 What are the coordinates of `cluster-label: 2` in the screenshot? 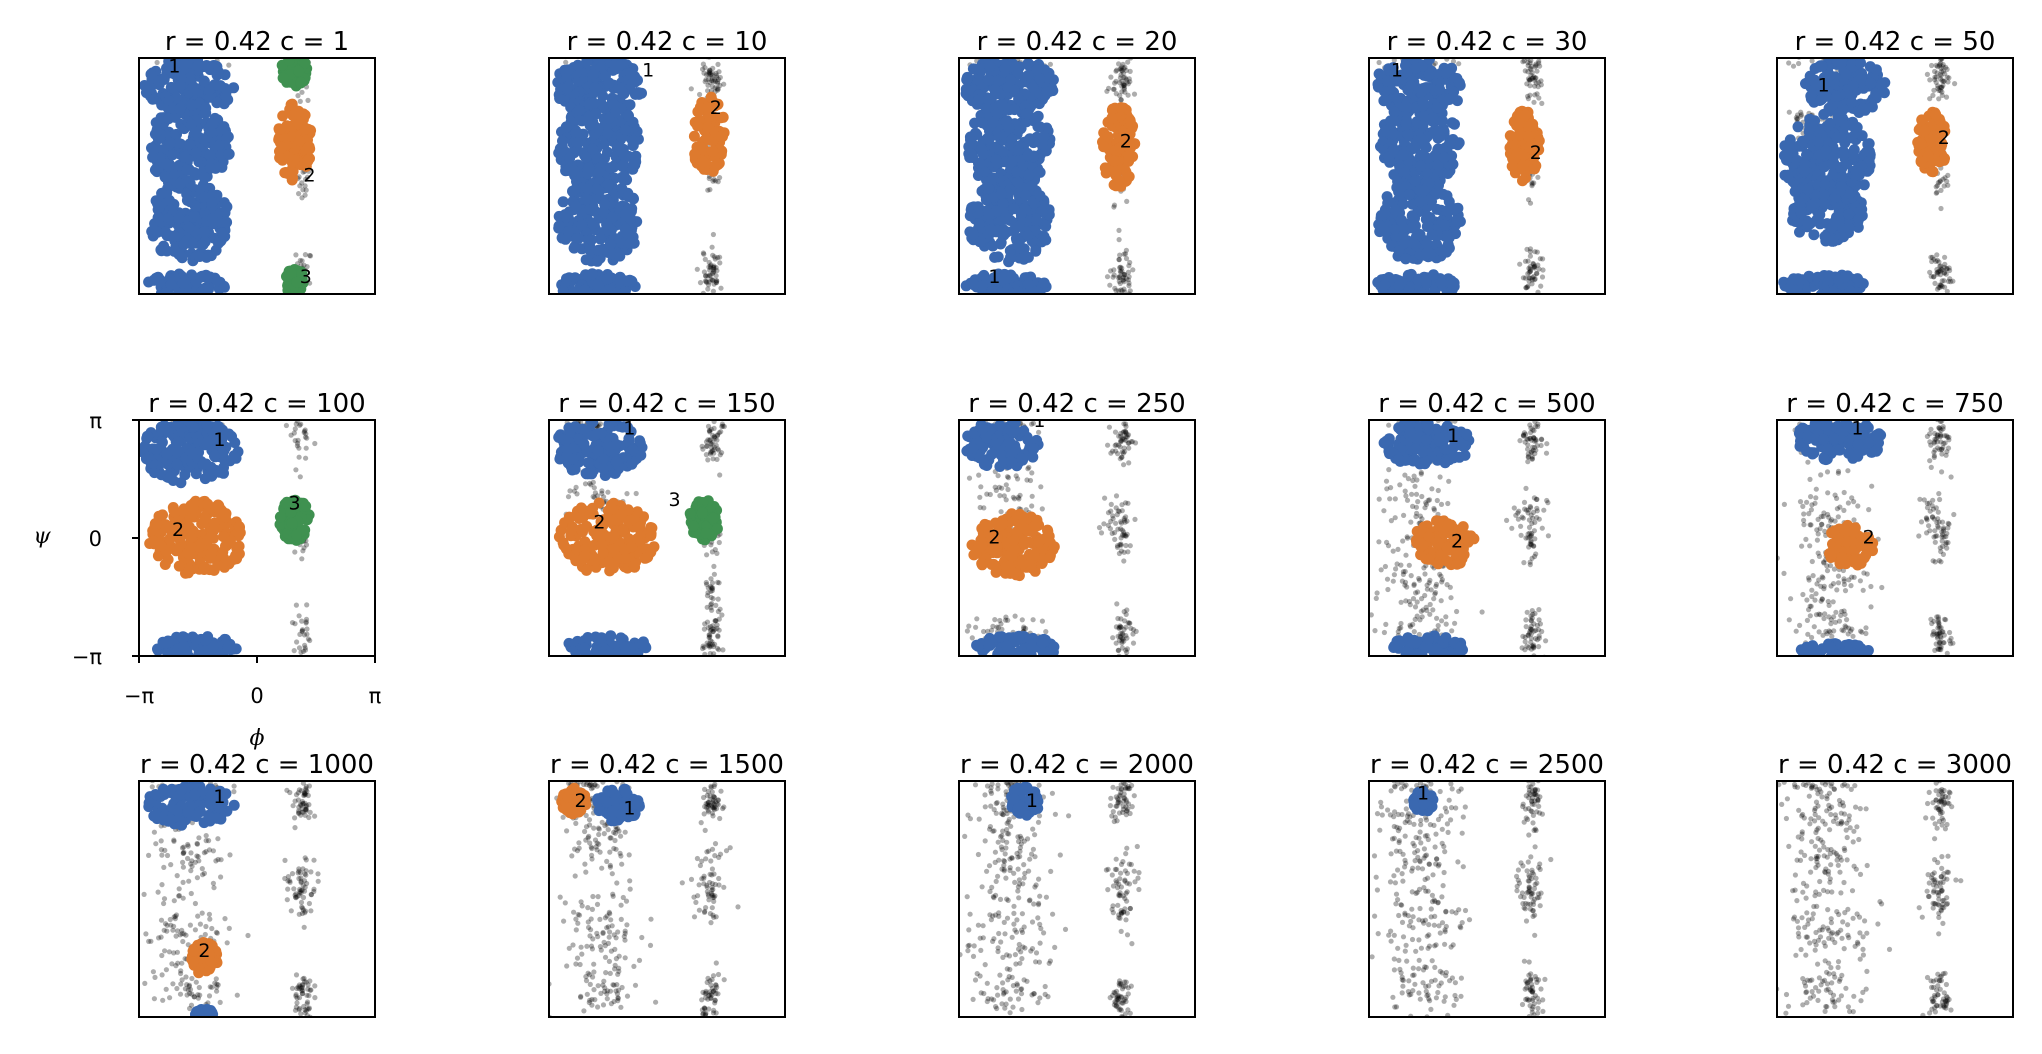 It's located at (1536, 153).